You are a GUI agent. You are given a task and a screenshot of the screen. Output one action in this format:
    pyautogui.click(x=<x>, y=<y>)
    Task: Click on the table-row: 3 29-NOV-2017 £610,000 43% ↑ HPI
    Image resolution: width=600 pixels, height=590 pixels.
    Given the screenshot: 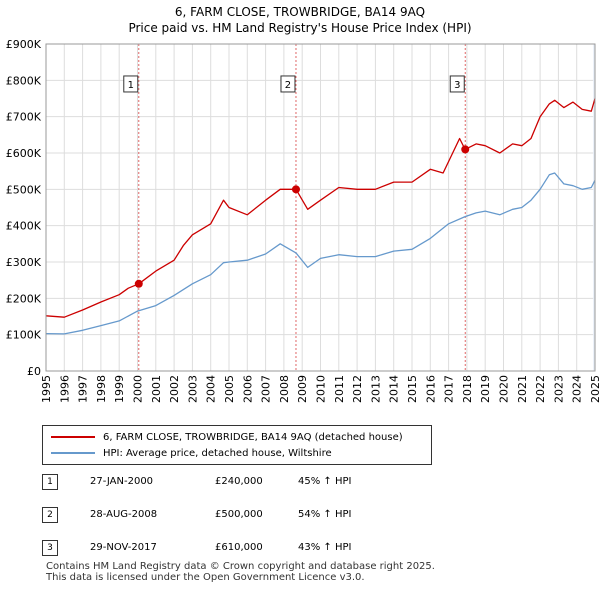 What is the action you would take?
    pyautogui.click(x=292, y=549)
    